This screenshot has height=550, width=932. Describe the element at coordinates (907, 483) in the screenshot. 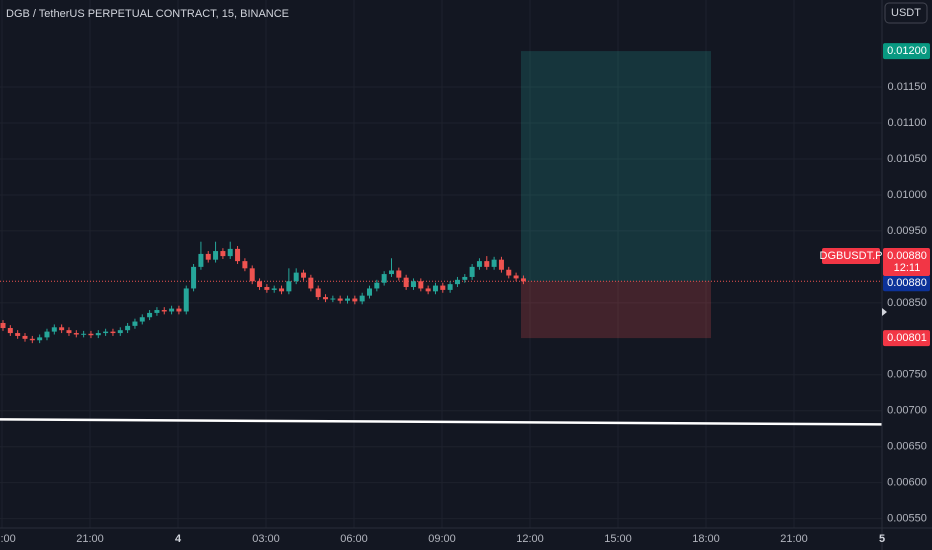

I see `y-tick-label: 0.00600` at that location.